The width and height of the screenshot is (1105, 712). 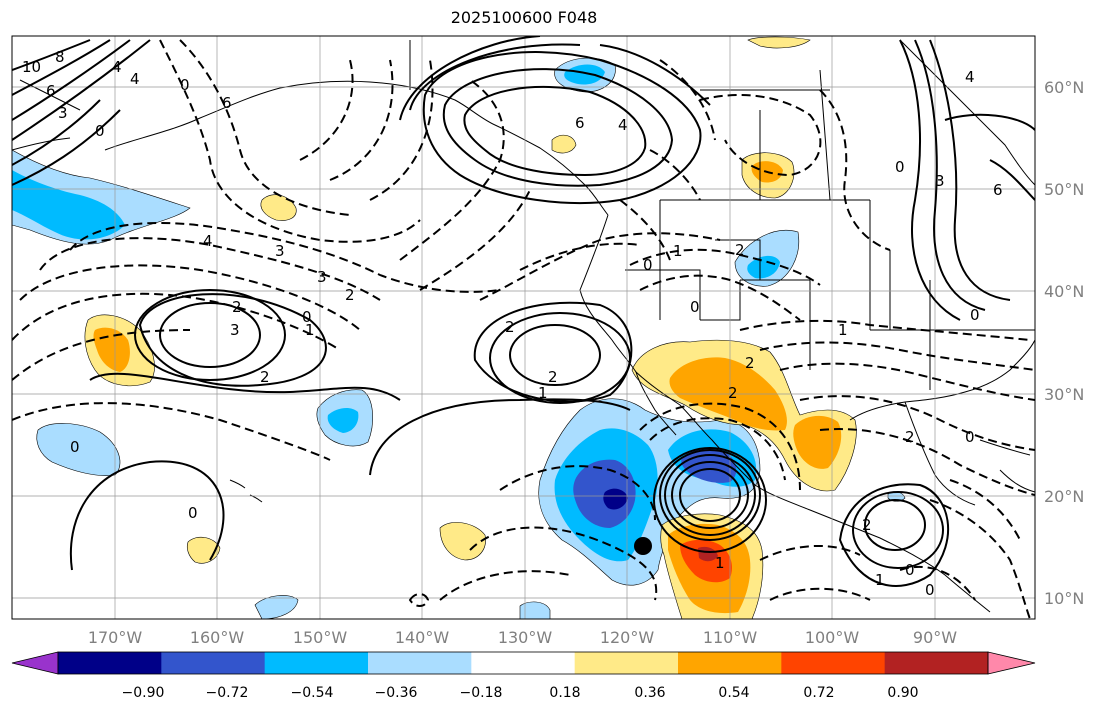 What do you see at coordinates (68, 205) in the screenshot?
I see `shade-nw-mid` at bounding box center [68, 205].